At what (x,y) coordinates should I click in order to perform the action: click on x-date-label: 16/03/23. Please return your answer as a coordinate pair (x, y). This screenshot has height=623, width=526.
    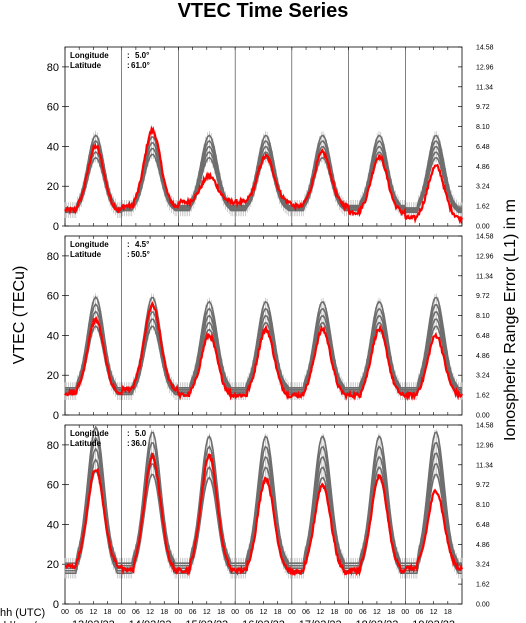
    Looking at the image, I should click on (263, 621).